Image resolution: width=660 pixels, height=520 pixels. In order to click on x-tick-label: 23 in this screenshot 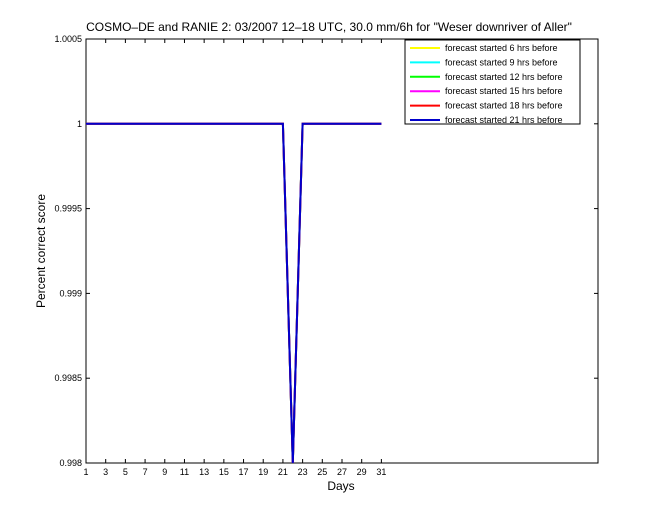, I will do `click(303, 472)`.